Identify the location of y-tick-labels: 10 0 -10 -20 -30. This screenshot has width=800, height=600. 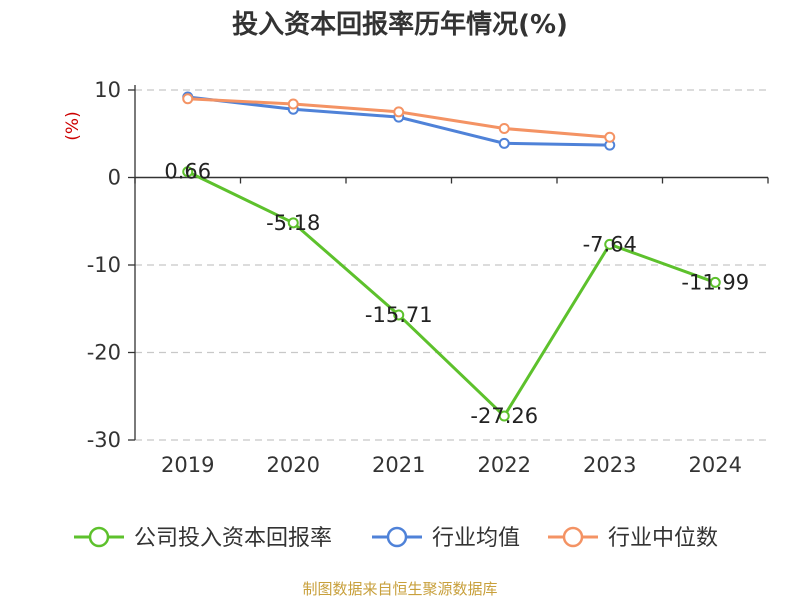
(104, 265).